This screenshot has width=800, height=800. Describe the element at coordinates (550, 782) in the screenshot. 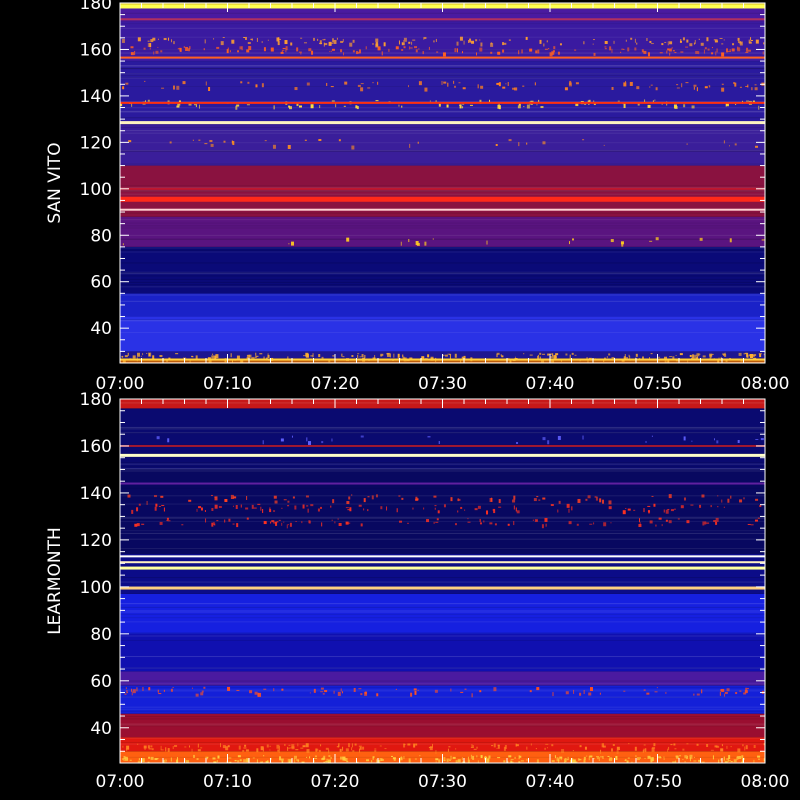

I see `x-tick-label-4: 07:40` at that location.